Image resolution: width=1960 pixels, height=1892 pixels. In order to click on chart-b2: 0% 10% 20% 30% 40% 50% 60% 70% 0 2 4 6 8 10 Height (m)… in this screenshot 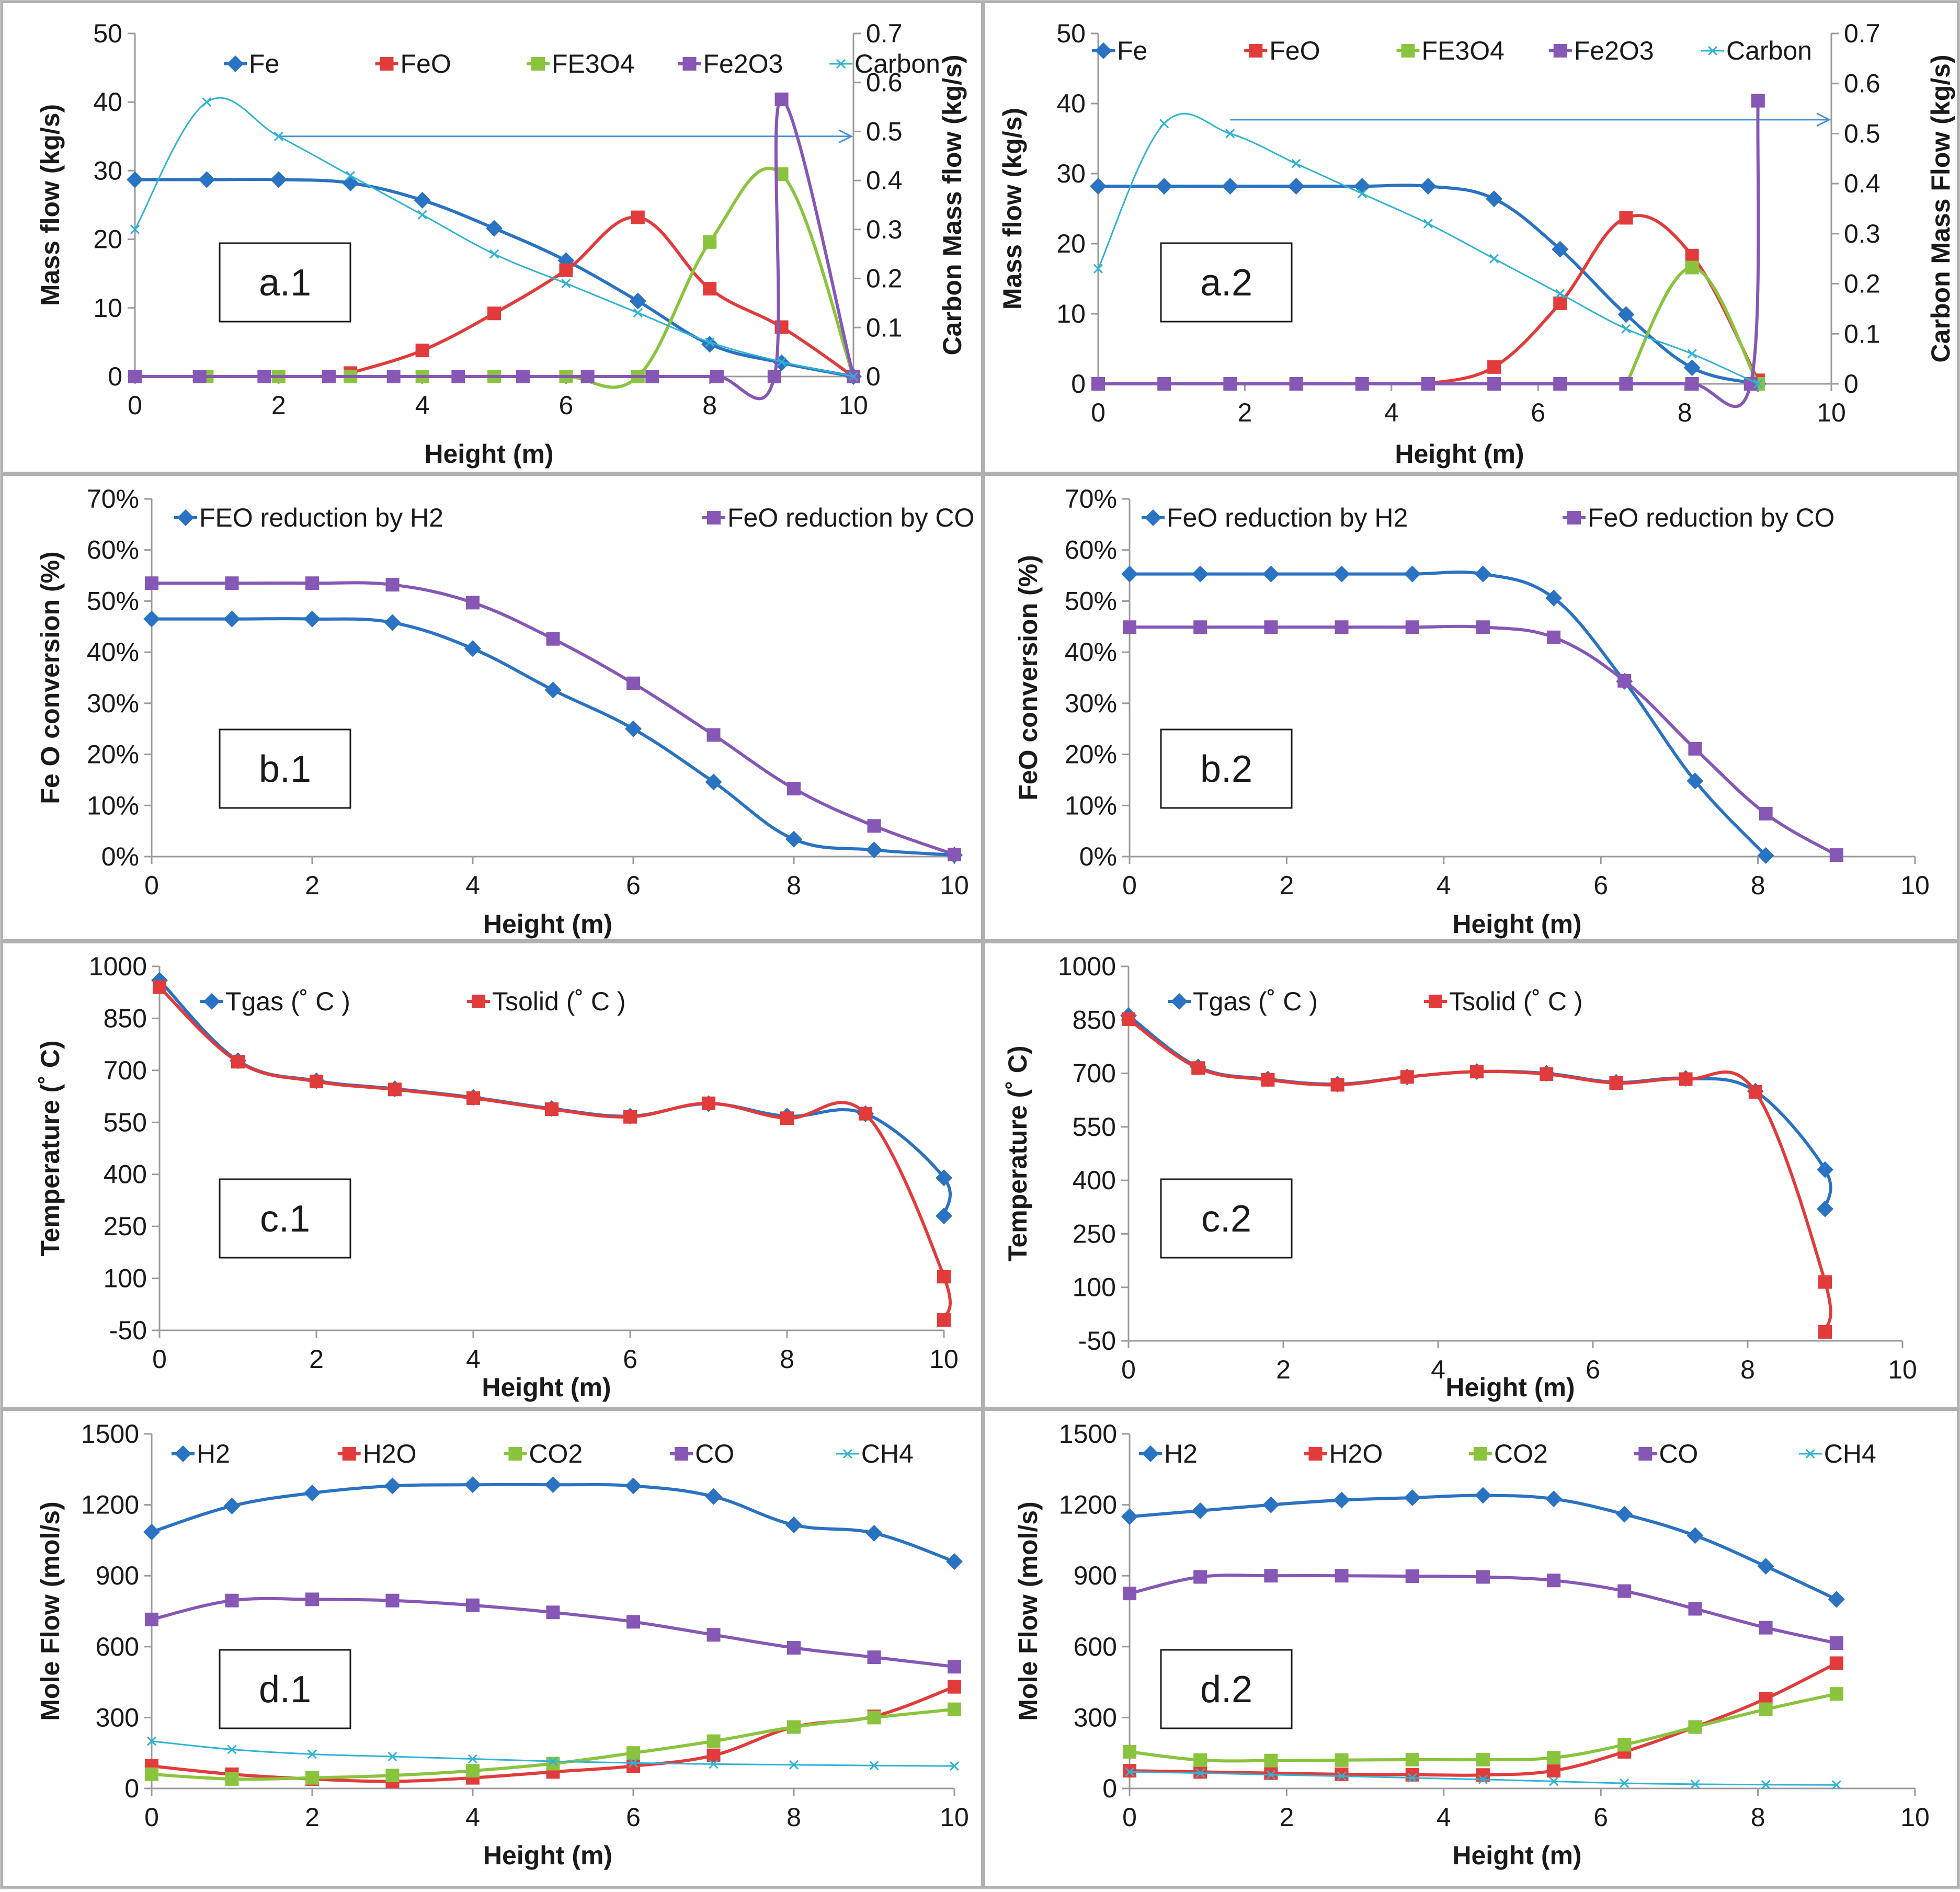, I will do `click(1472, 711)`.